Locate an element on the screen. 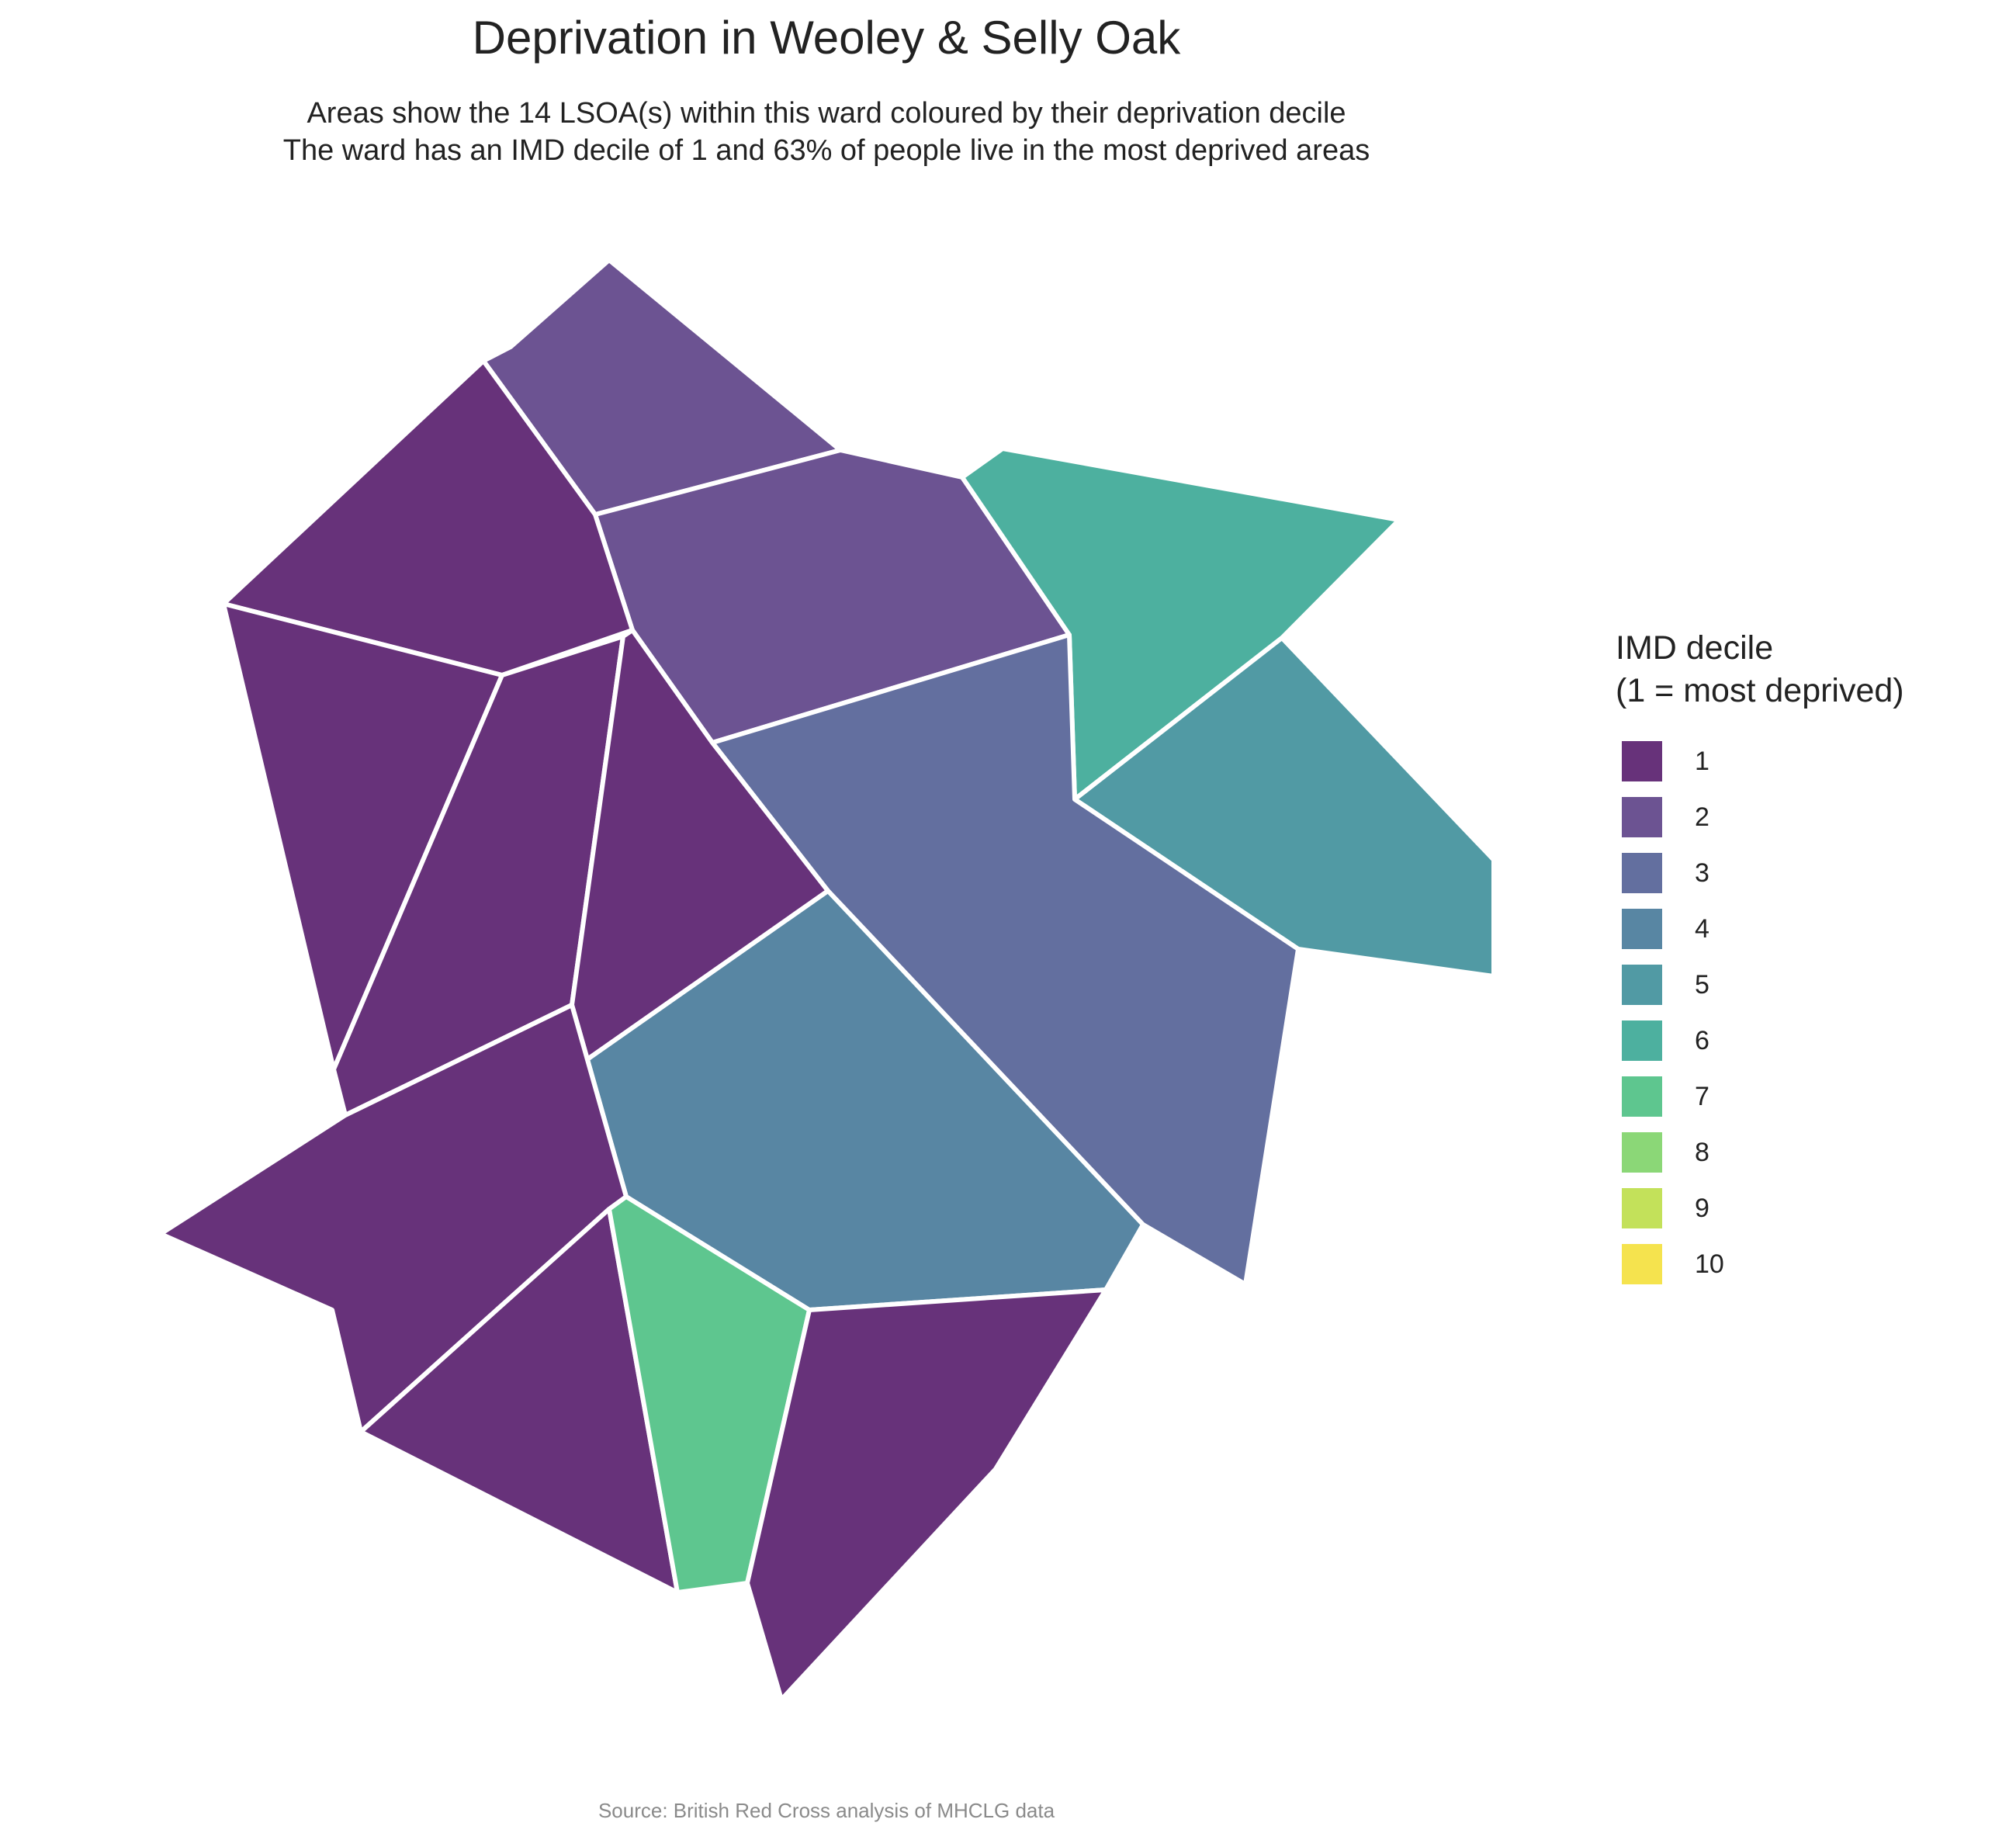  legend-label: 3 is located at coordinates (1702, 873).